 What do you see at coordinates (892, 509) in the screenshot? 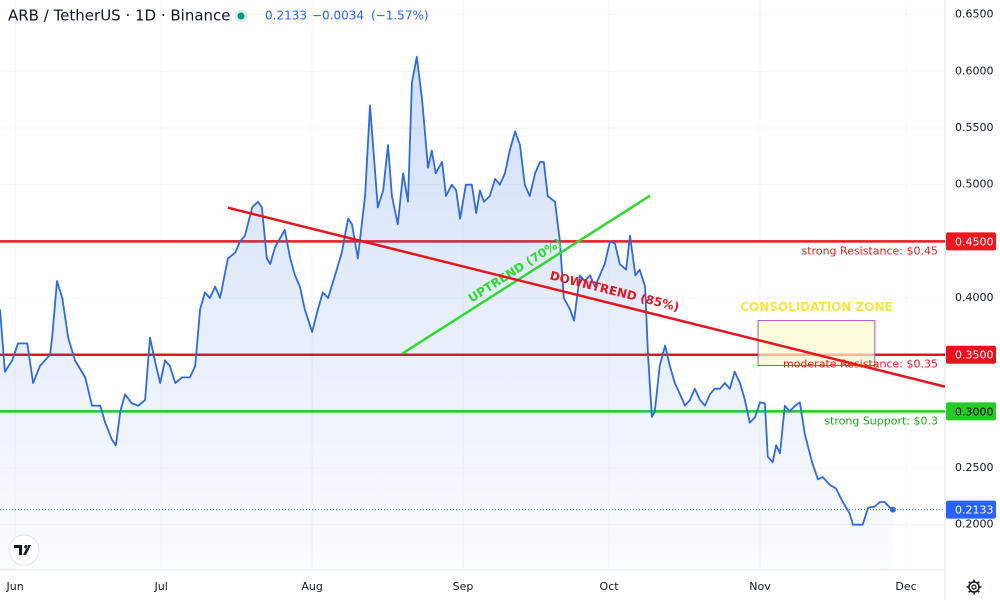
I see `last-price-dot` at bounding box center [892, 509].